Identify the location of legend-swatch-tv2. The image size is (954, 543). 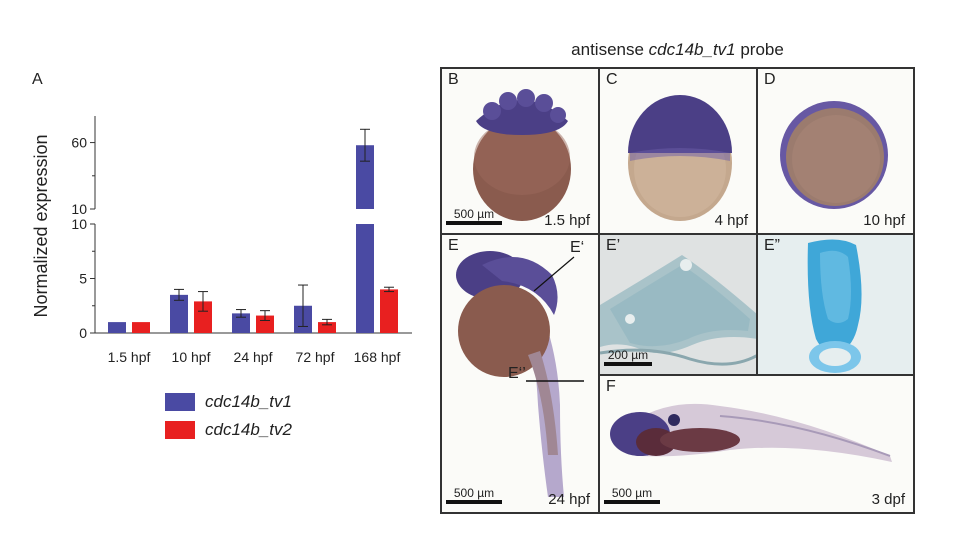
(180, 430).